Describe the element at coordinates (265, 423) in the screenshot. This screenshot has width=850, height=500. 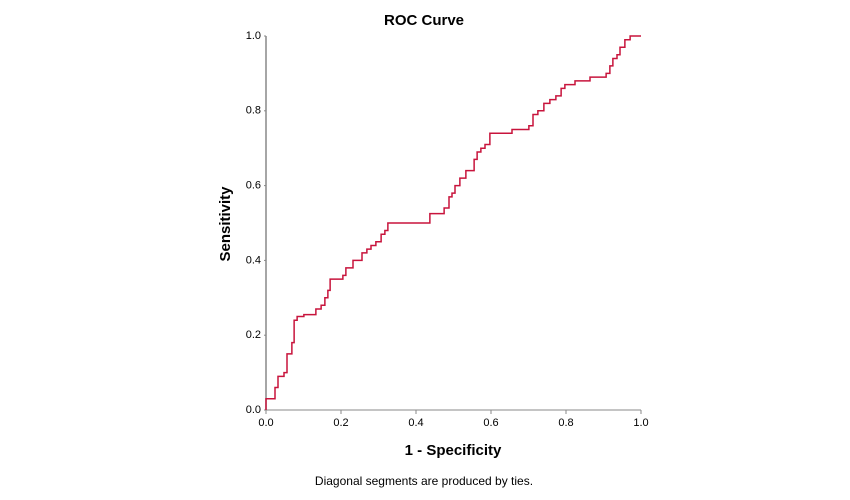
I see `x-tick-label: 0.0` at that location.